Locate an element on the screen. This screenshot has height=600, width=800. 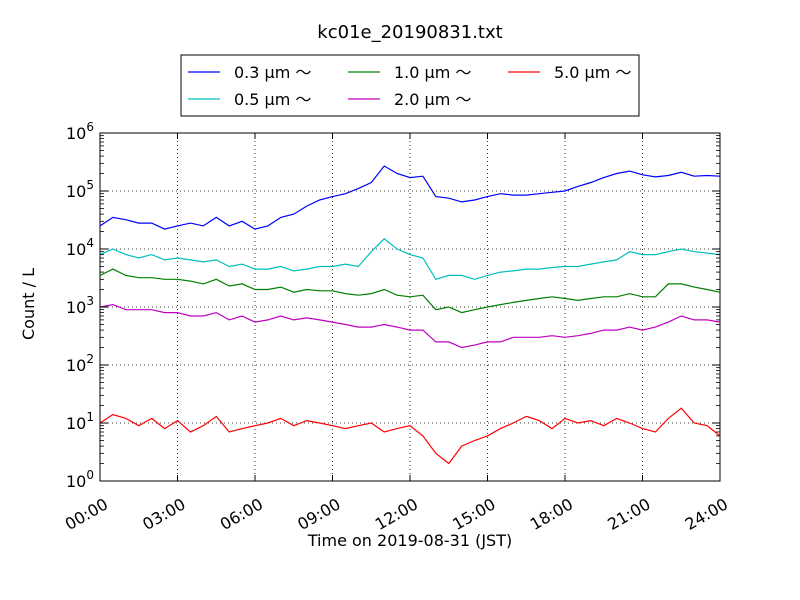
x-tick-label: 09:00 is located at coordinates (318, 514).